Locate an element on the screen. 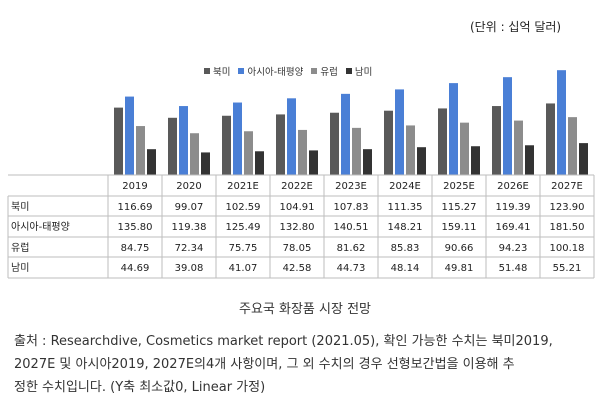  data-label: 123.90 is located at coordinates (567, 207).